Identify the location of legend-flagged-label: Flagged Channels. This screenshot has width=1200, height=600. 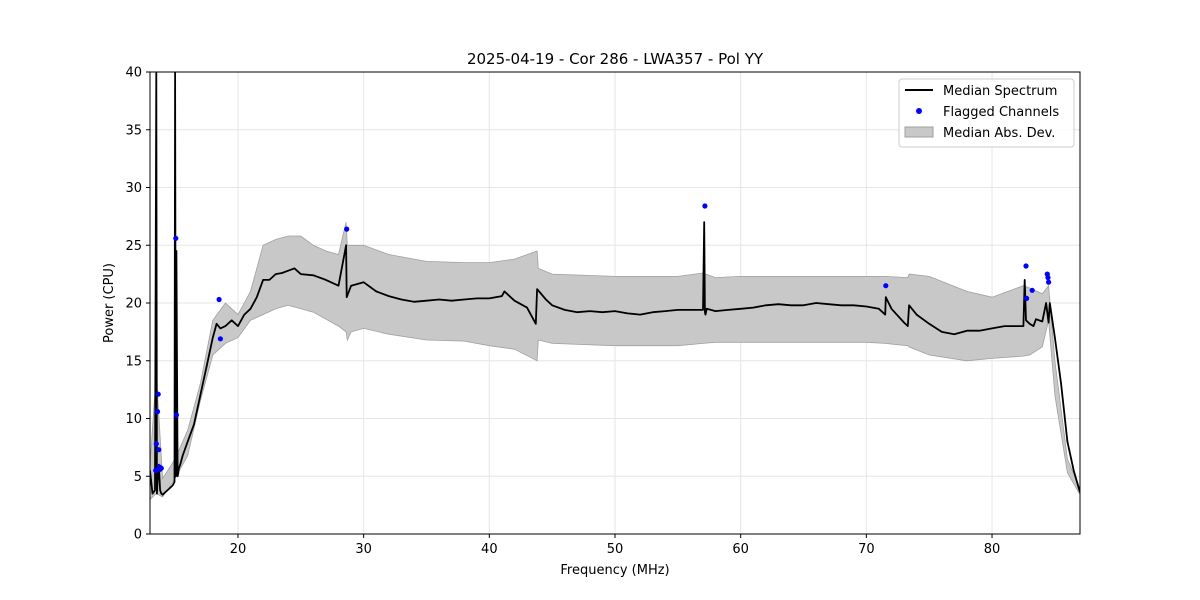
(1001, 112).